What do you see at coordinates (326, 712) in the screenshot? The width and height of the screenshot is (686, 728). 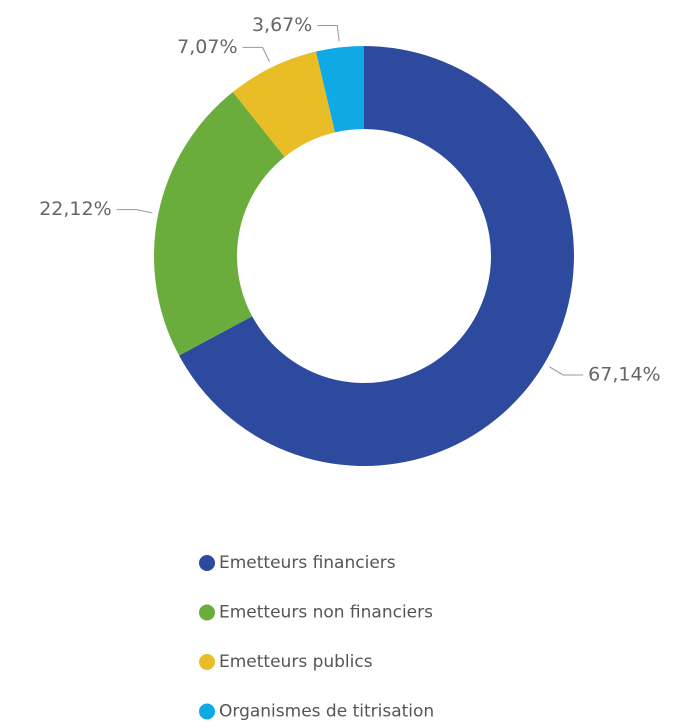 I see `legend-label: Organismes de titrisation` at bounding box center [326, 712].